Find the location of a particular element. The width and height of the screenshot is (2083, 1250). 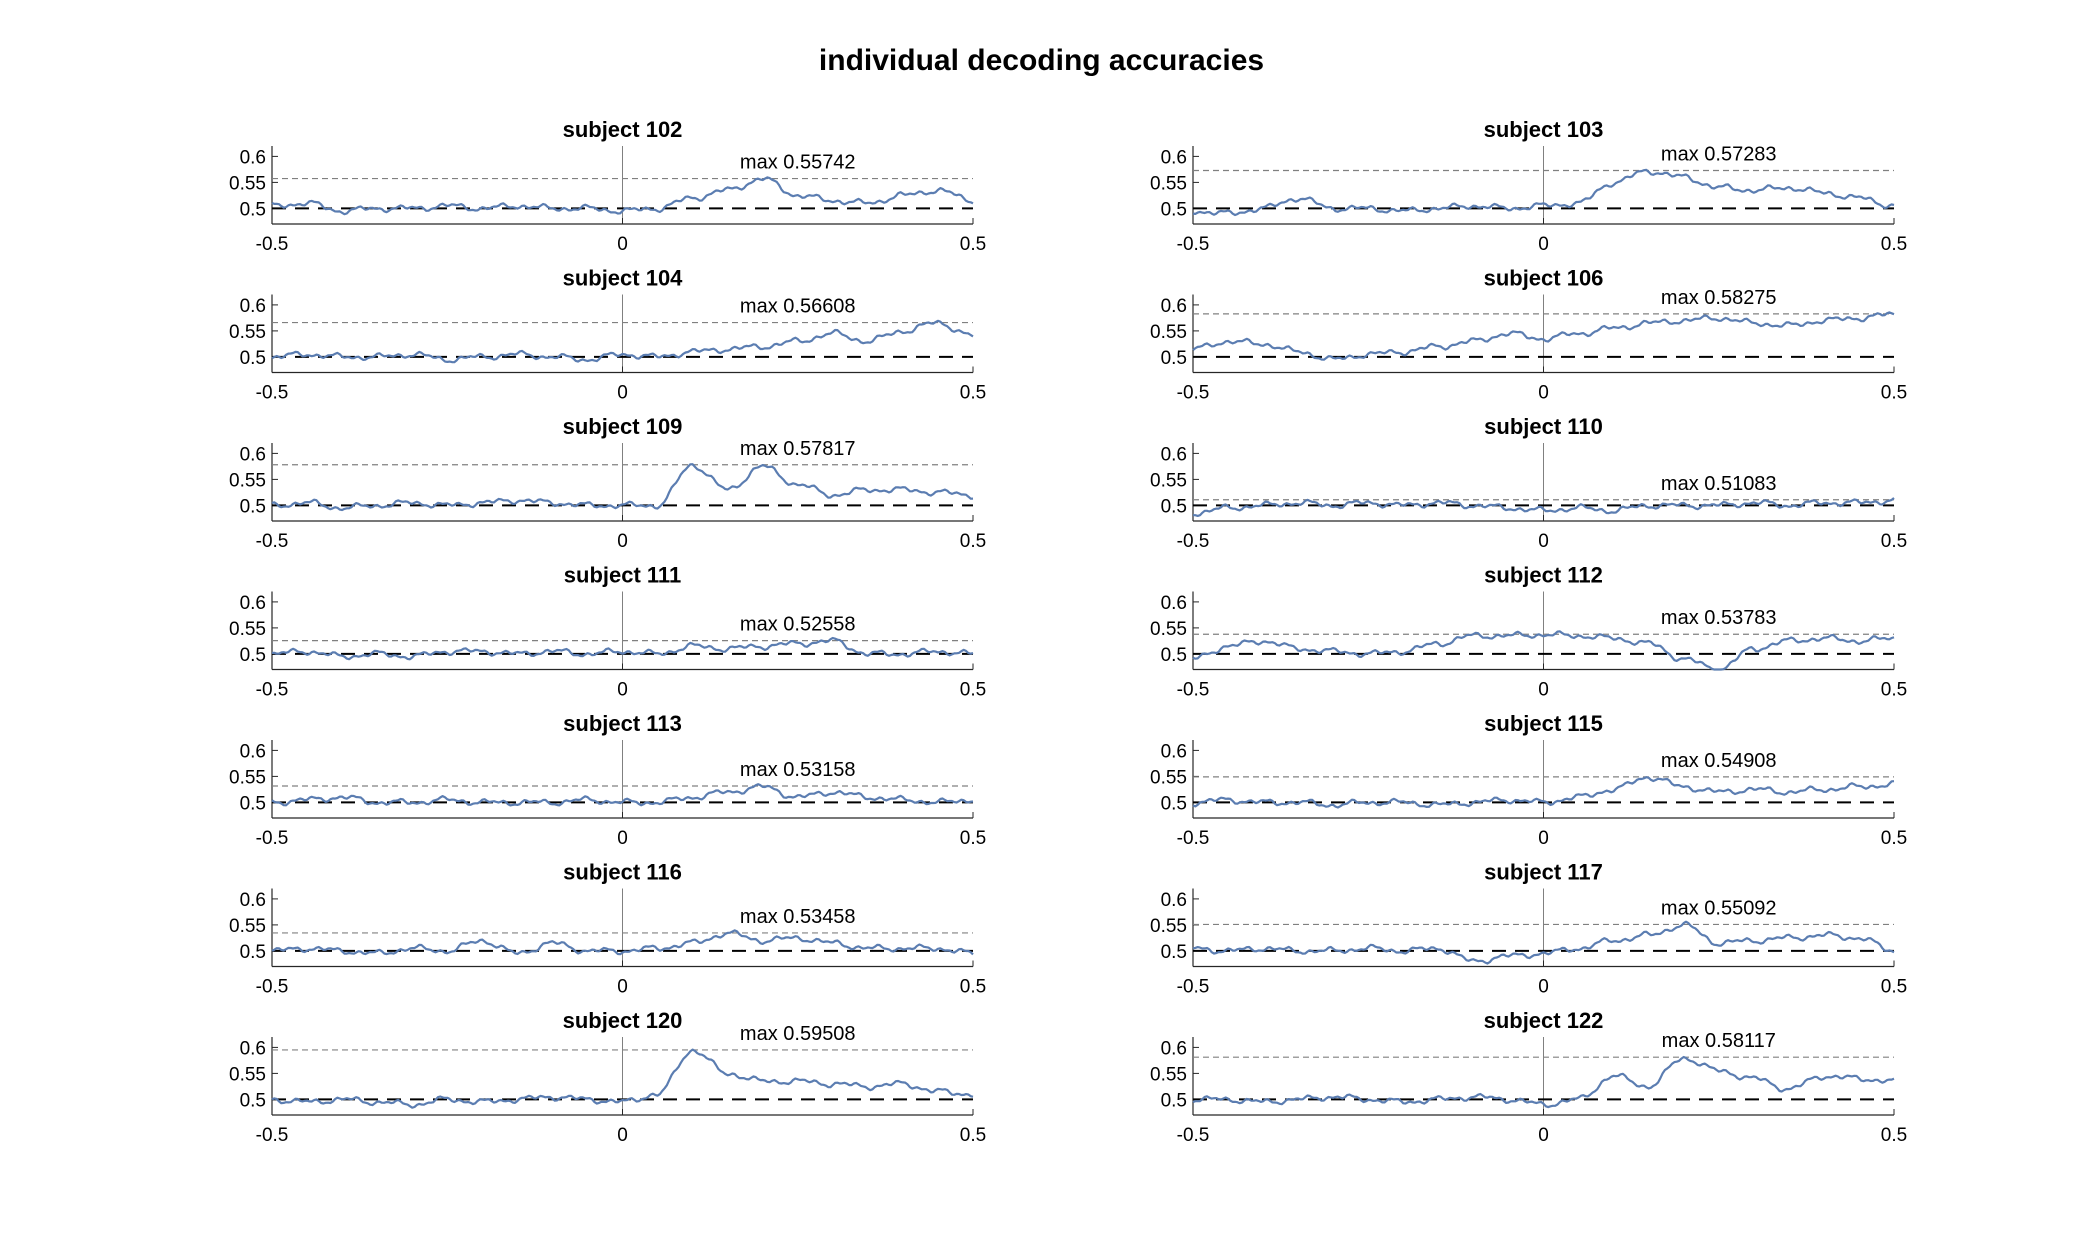

max-annotation: max 0.53783 is located at coordinates (1719, 618).